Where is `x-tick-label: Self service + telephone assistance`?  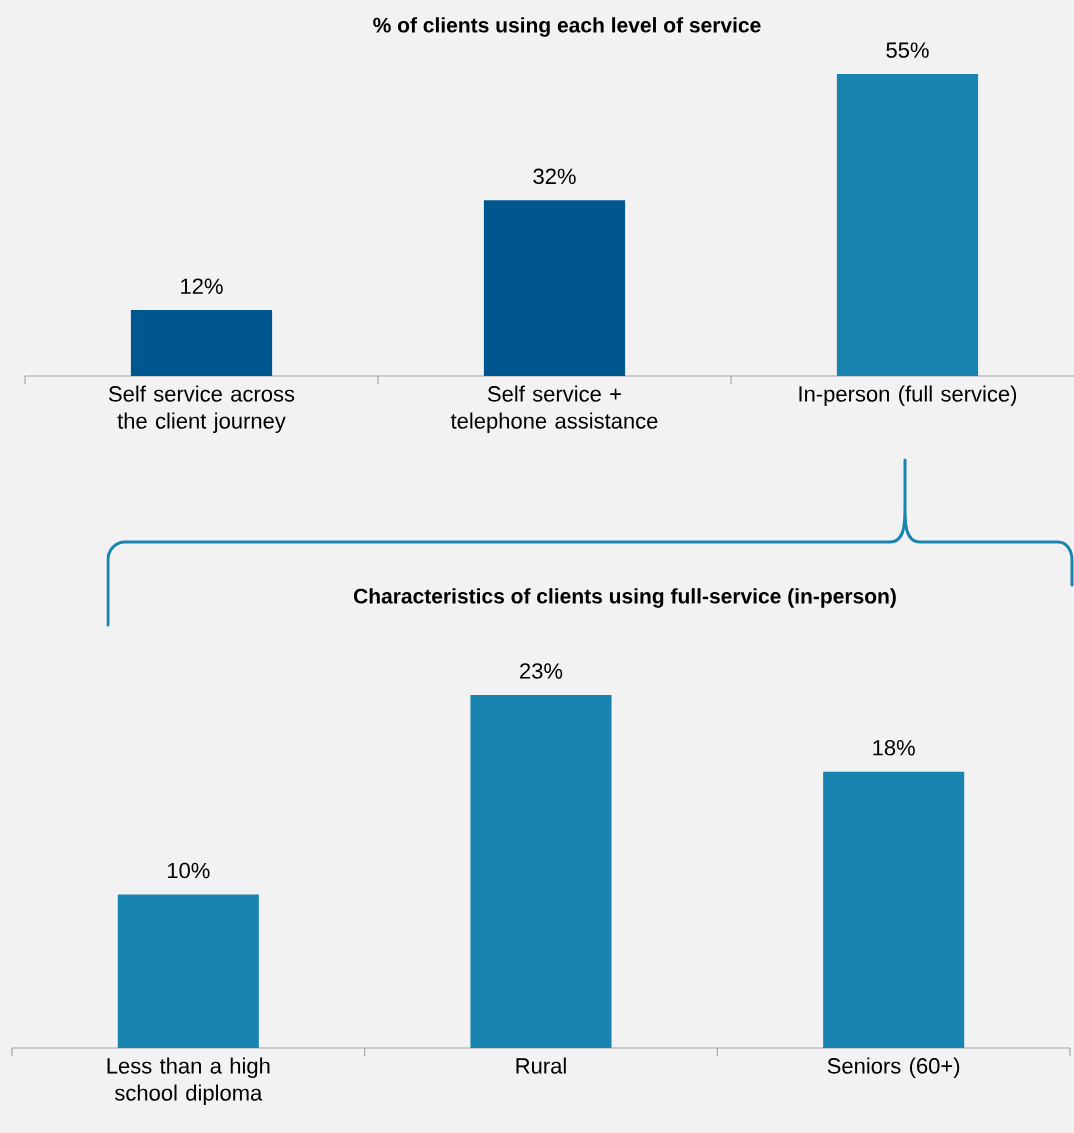
x-tick-label: Self service + telephone assistance is located at coordinates (554, 409).